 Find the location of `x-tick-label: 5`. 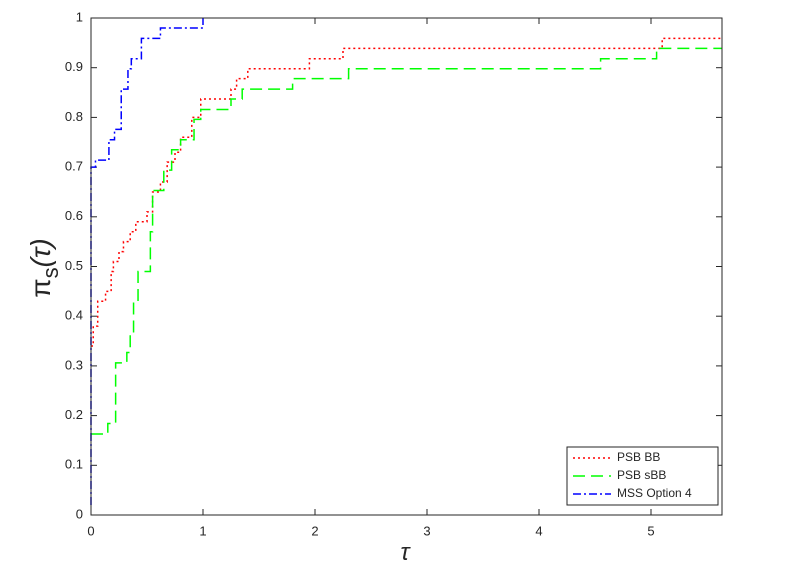

x-tick-label: 5 is located at coordinates (650, 530).